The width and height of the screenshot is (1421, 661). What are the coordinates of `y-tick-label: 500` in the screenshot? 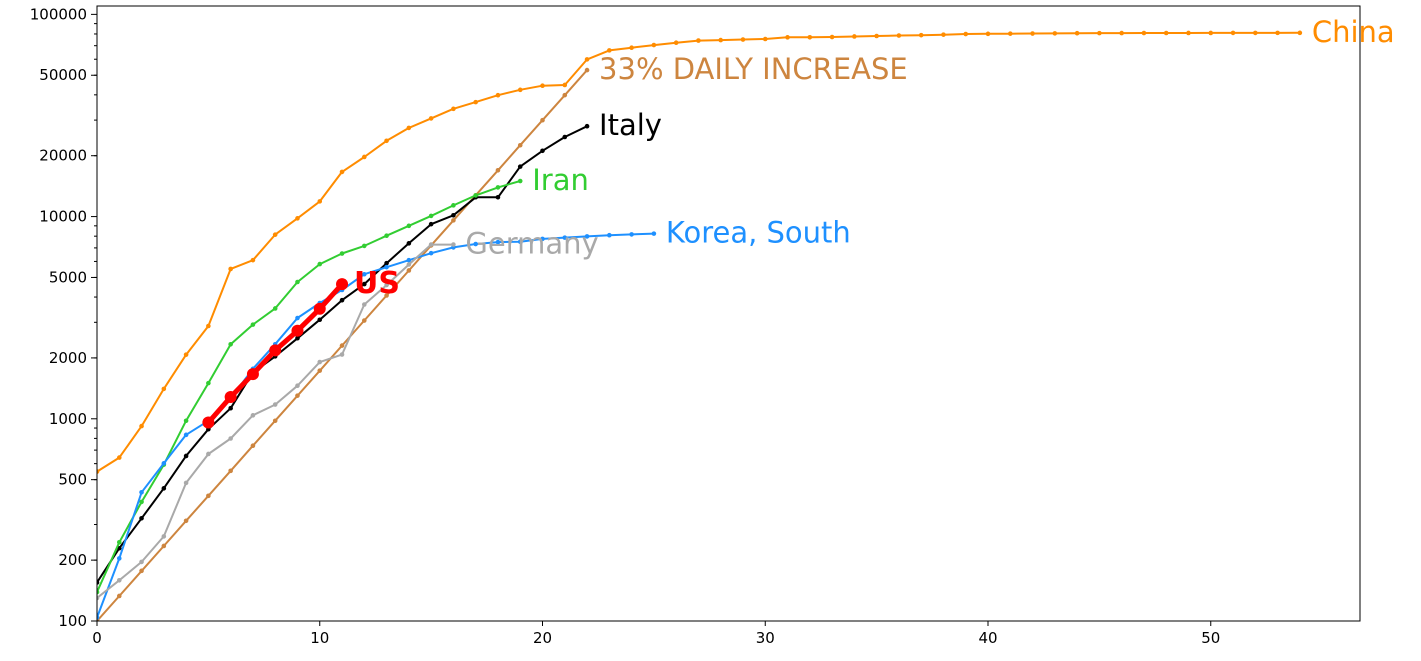 It's located at (72, 480).